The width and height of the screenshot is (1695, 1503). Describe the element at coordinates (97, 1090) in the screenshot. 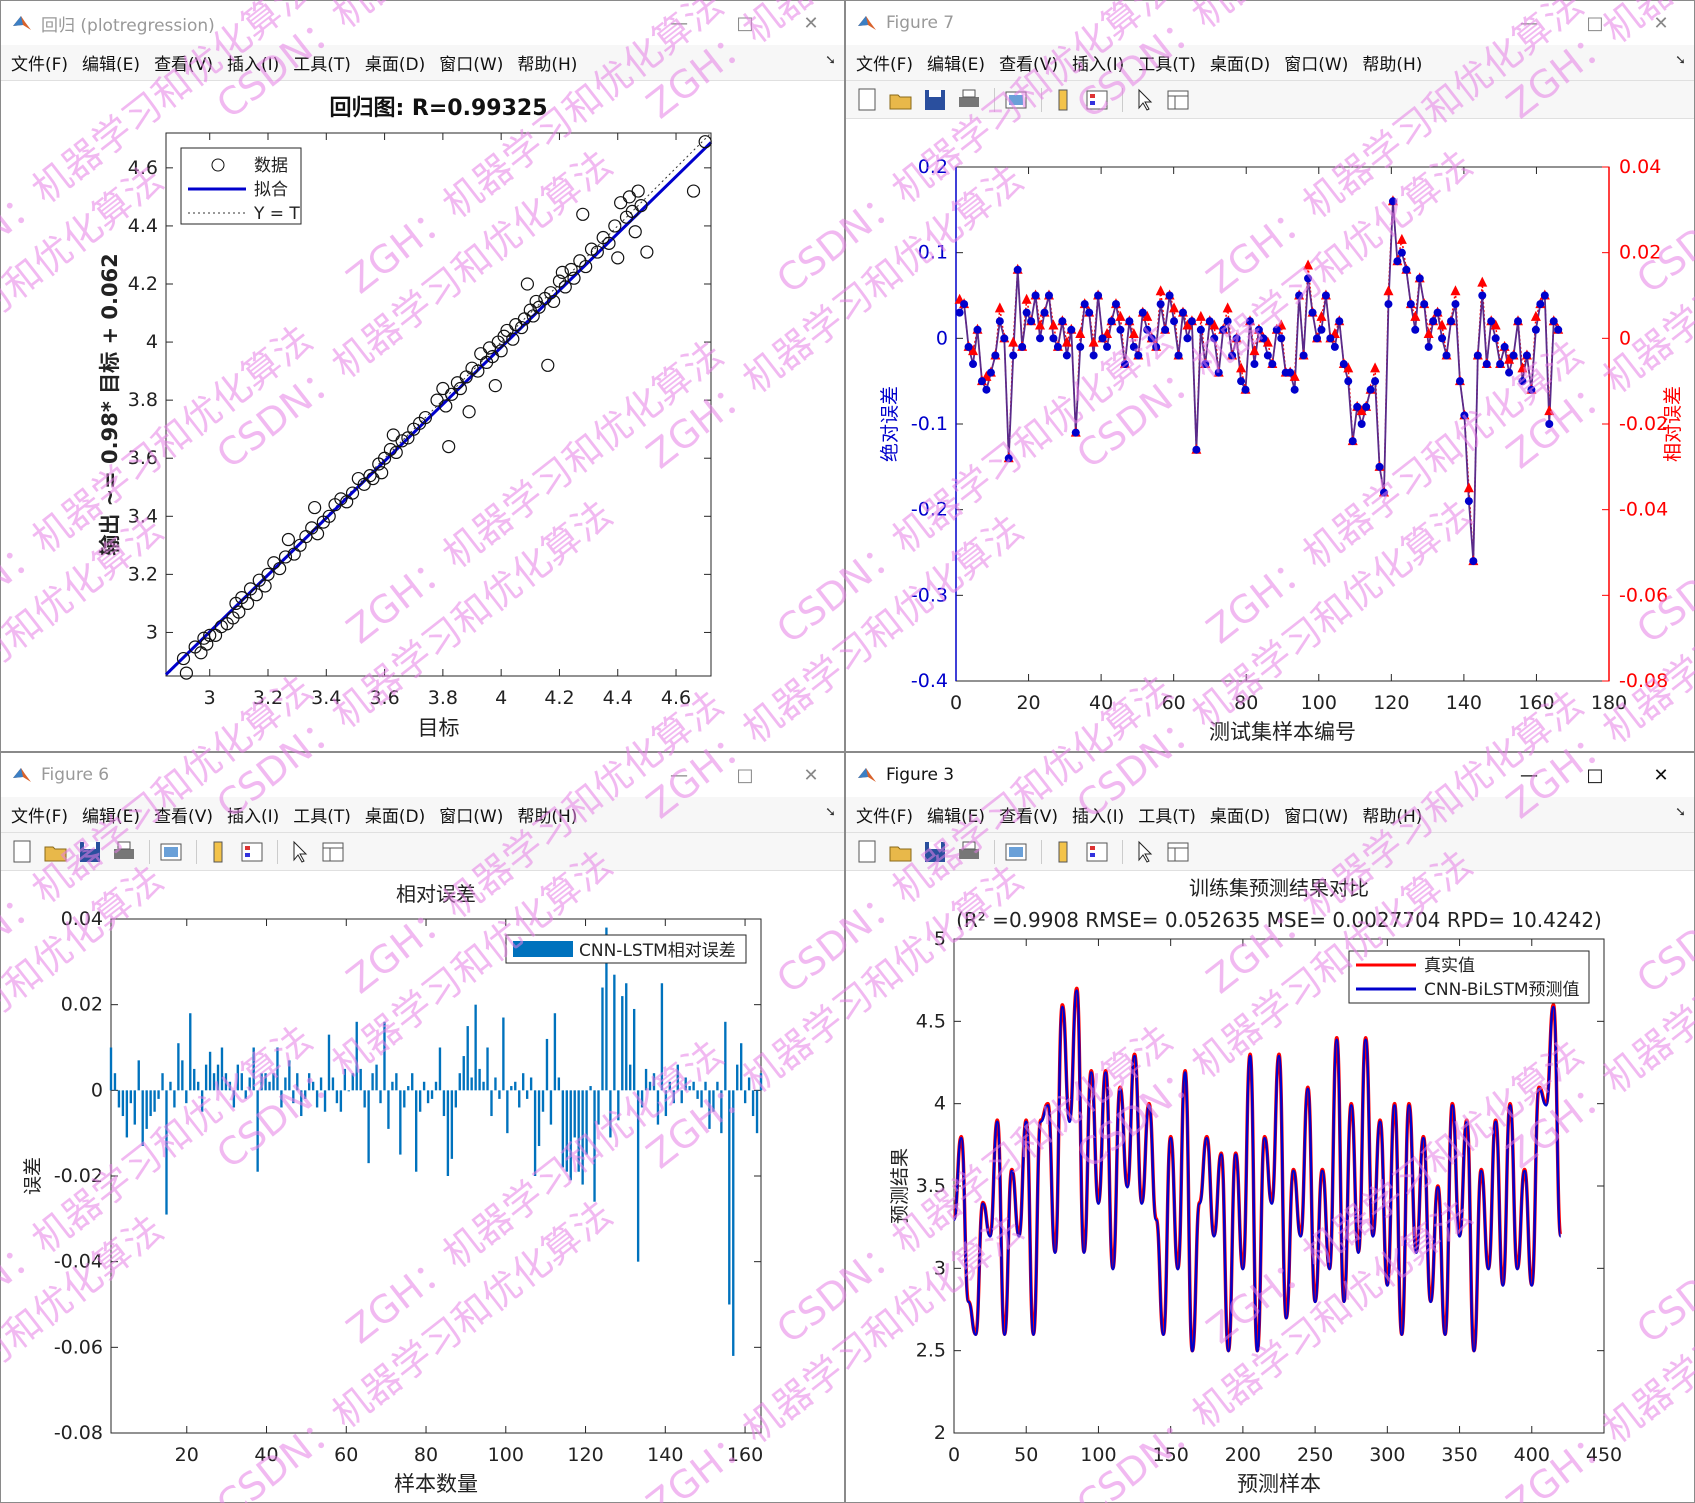

I see `y-tick-label: 0` at that location.